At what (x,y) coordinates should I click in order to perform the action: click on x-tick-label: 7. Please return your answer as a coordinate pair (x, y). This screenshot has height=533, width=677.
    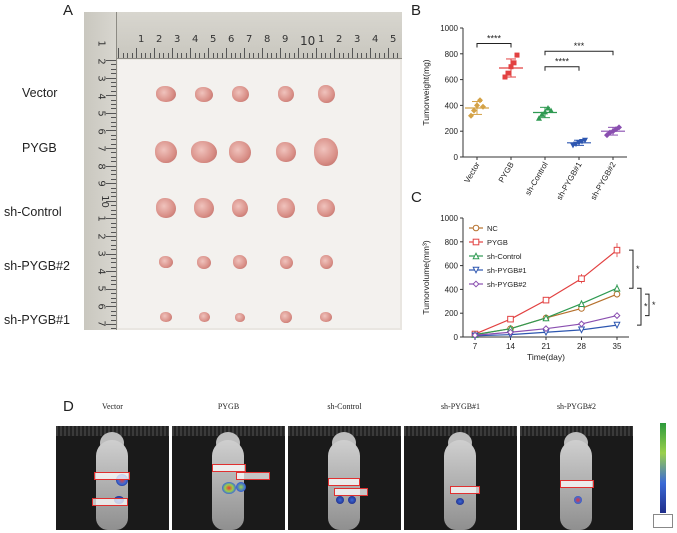
    Looking at the image, I should click on (475, 346).